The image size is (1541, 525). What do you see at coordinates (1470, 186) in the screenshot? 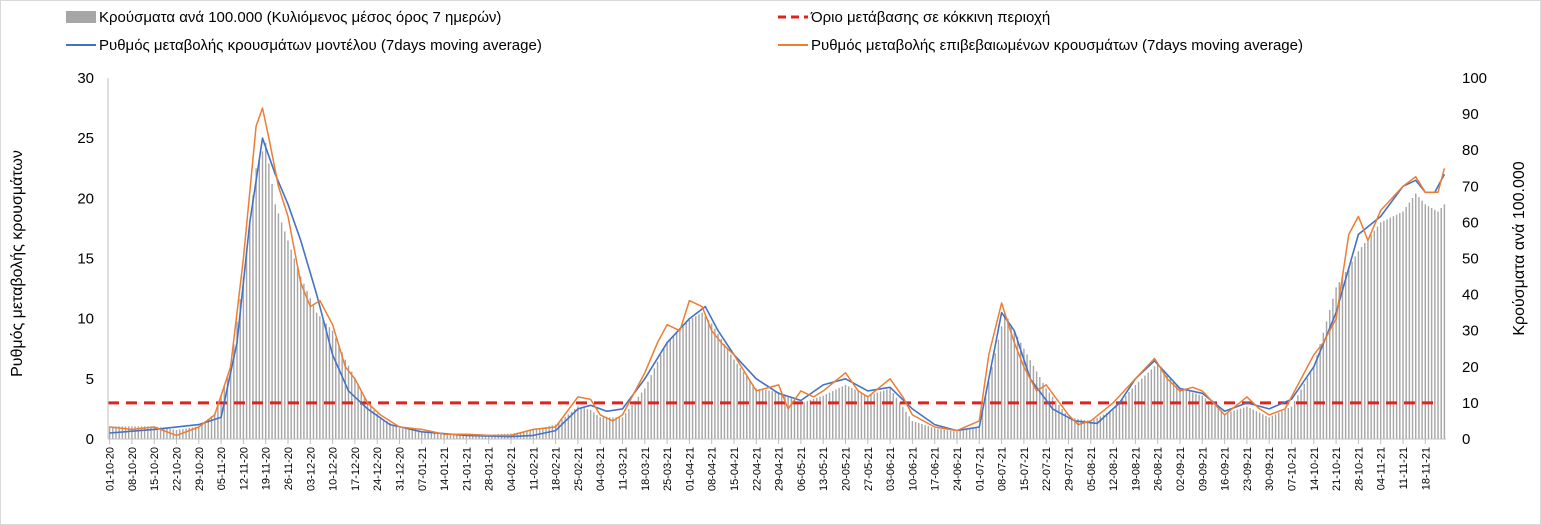
I see `y-right-tick-label: 70` at bounding box center [1470, 186].